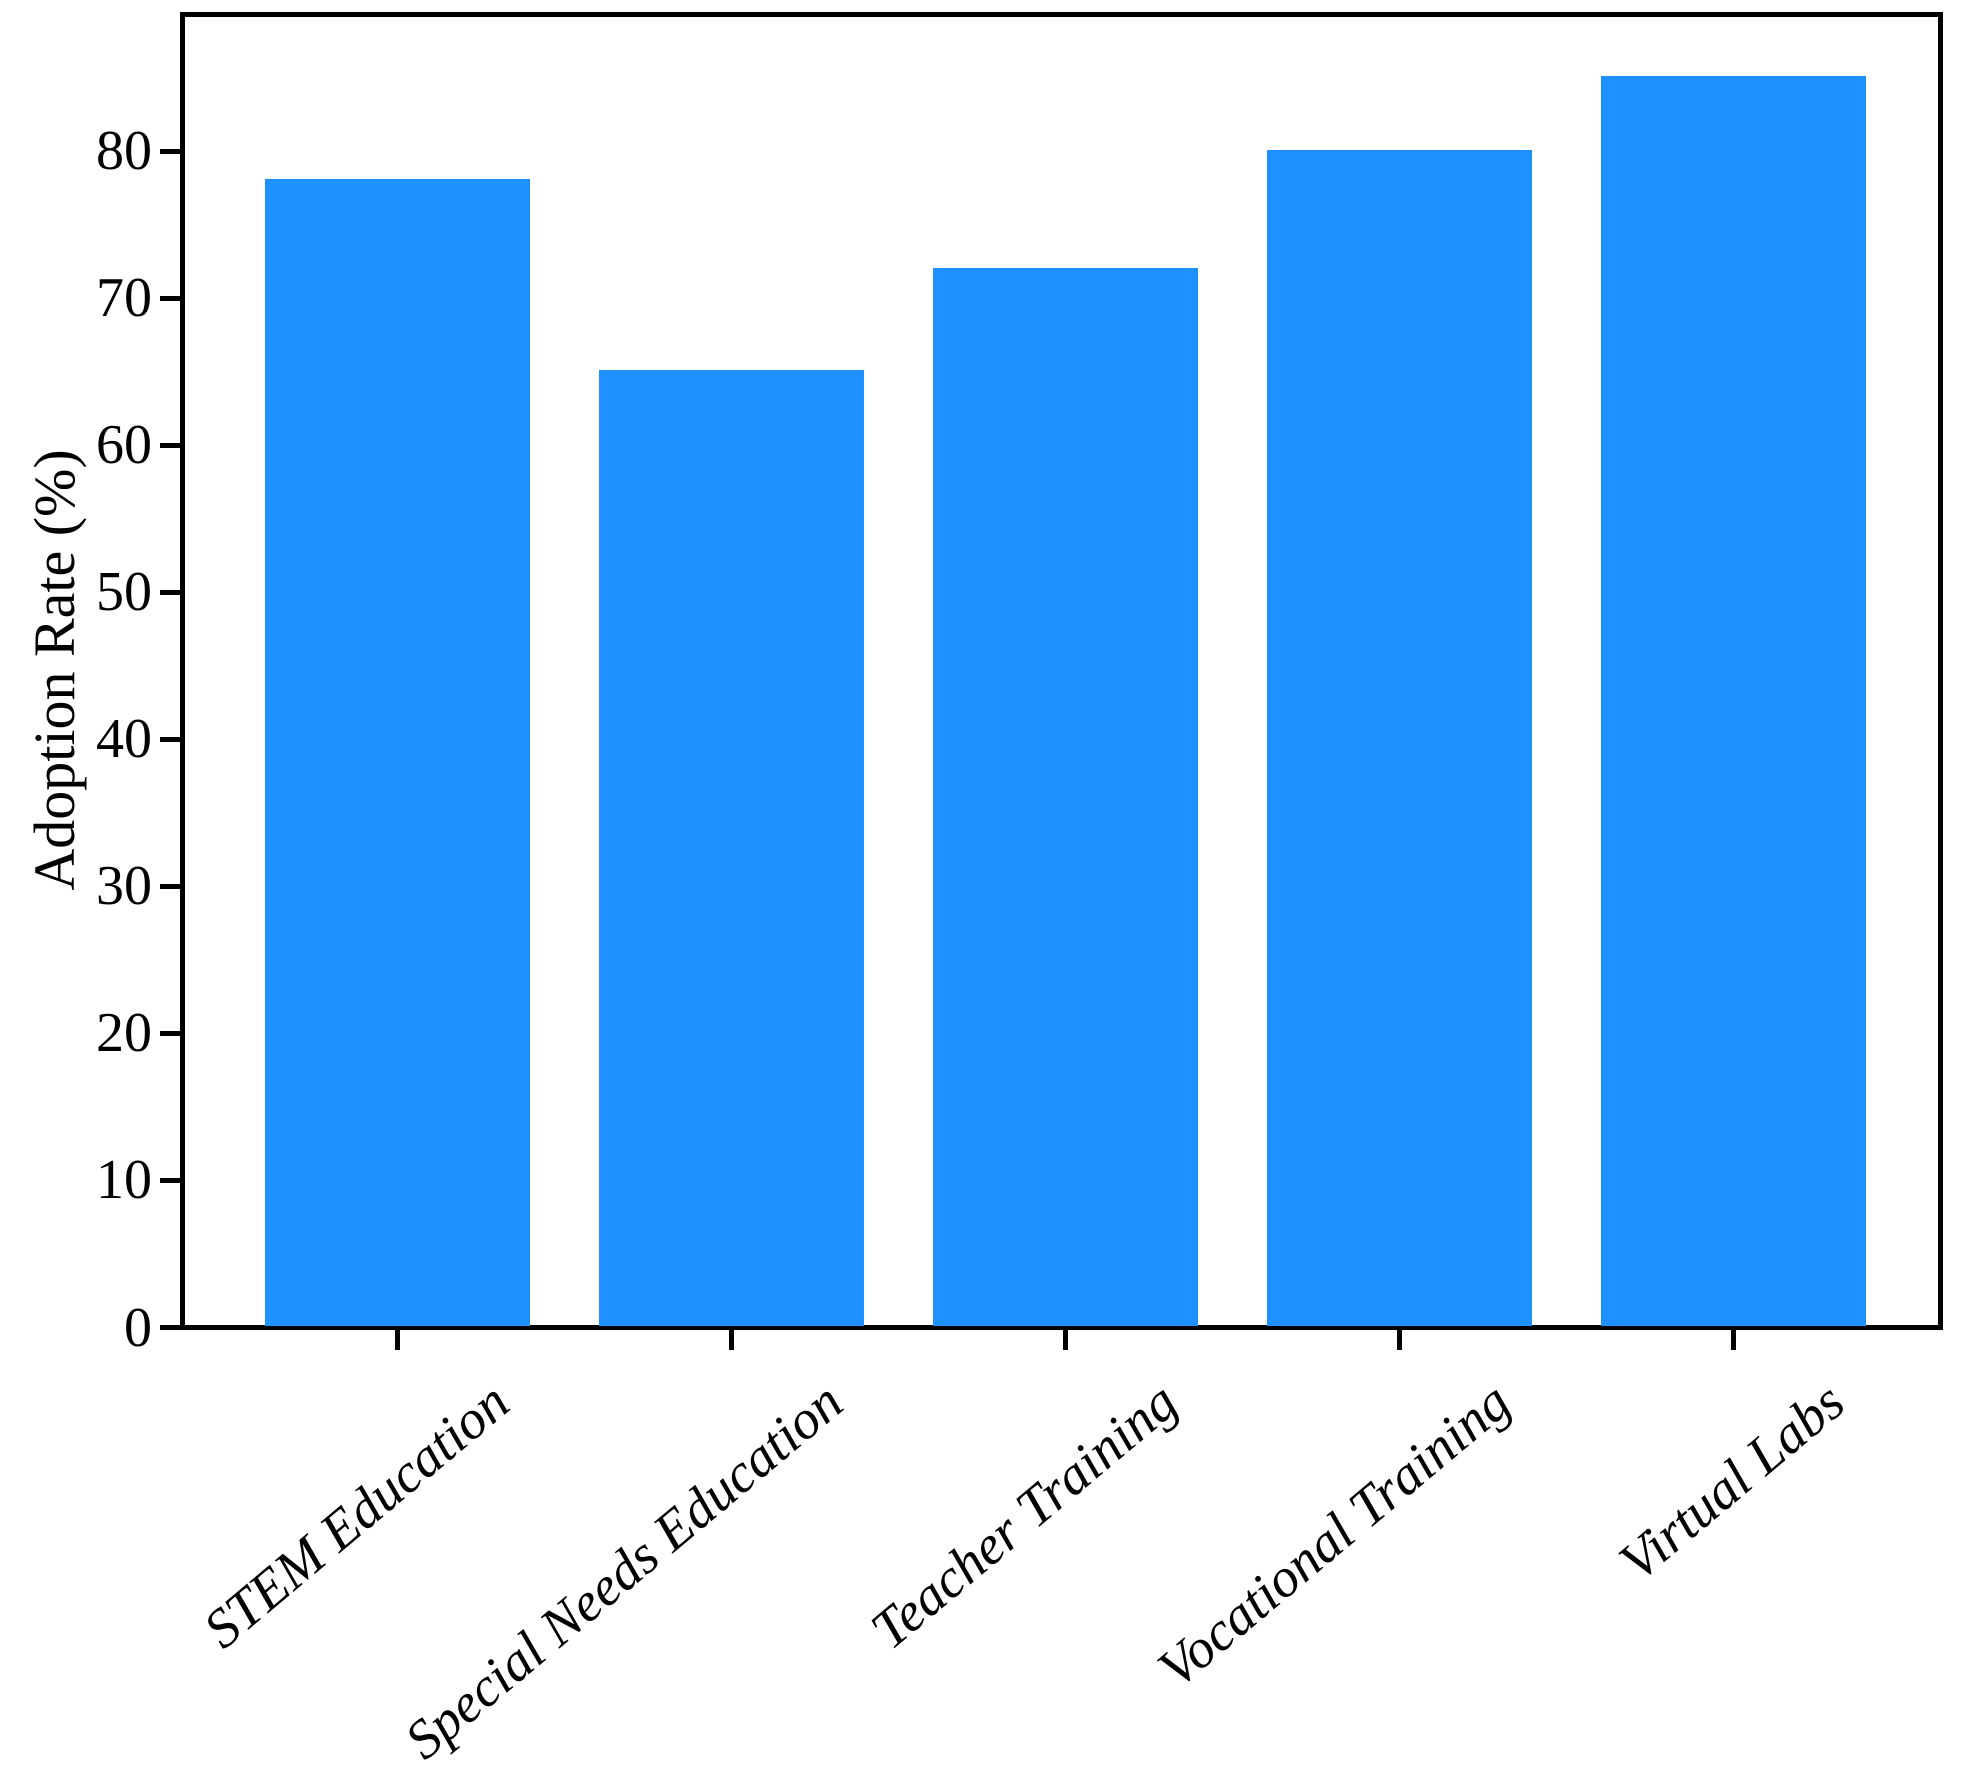 This screenshot has width=1961, height=1771. Describe the element at coordinates (182, 671) in the screenshot. I see `axis-spine-left` at that location.